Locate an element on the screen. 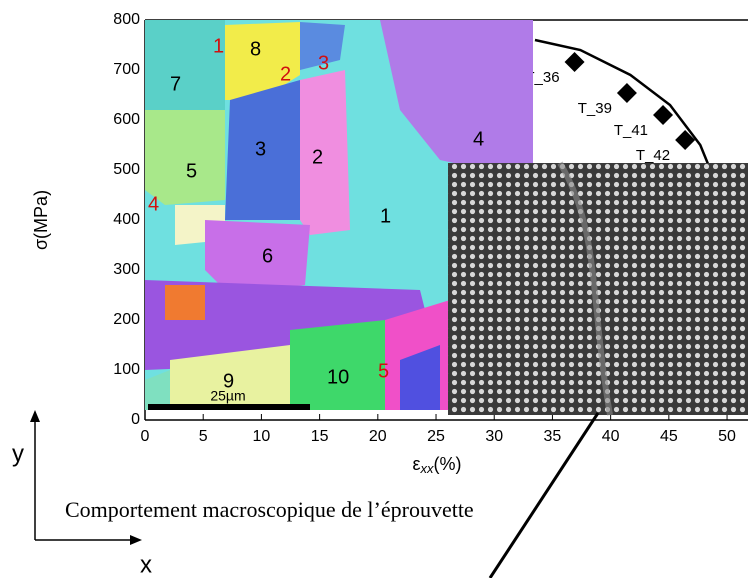  y-tick-label: 600 is located at coordinates (126, 119).